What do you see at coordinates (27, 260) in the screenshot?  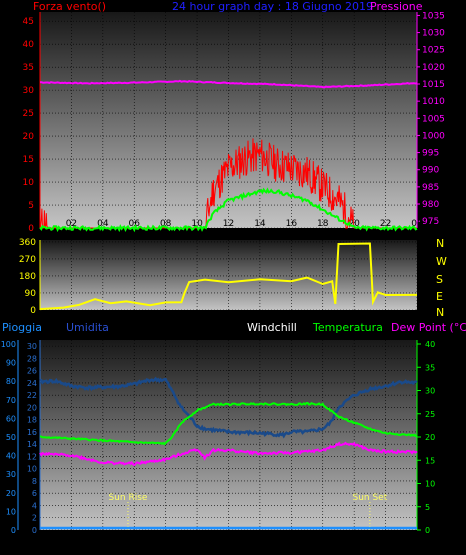 I see `direction-tick-label: 270` at bounding box center [27, 260].